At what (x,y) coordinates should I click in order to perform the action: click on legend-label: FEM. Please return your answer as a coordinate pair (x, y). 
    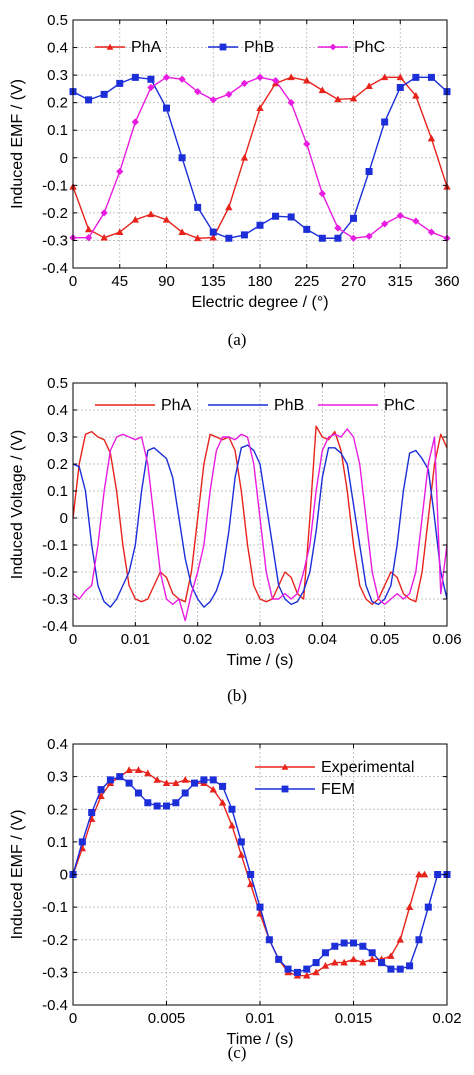
    Looking at the image, I should click on (338, 789).